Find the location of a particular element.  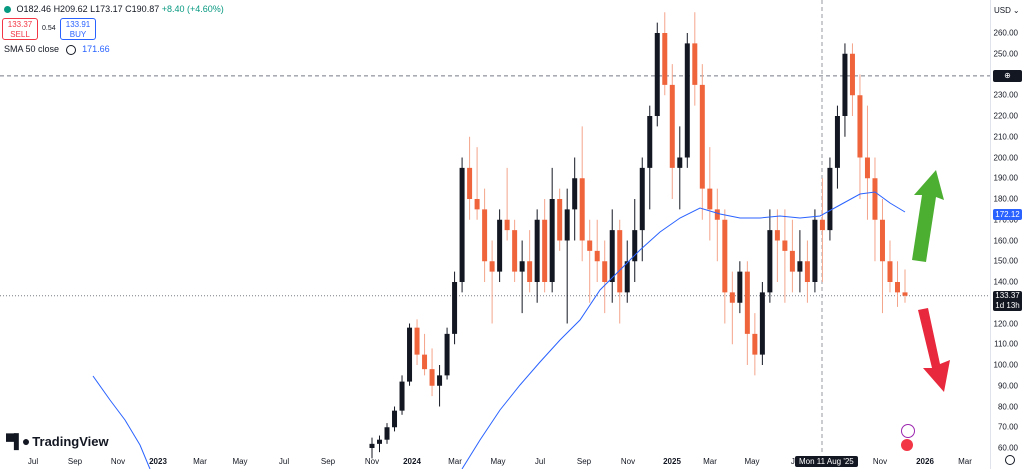

price-tick-label: 160.00 is located at coordinates (1005, 240).